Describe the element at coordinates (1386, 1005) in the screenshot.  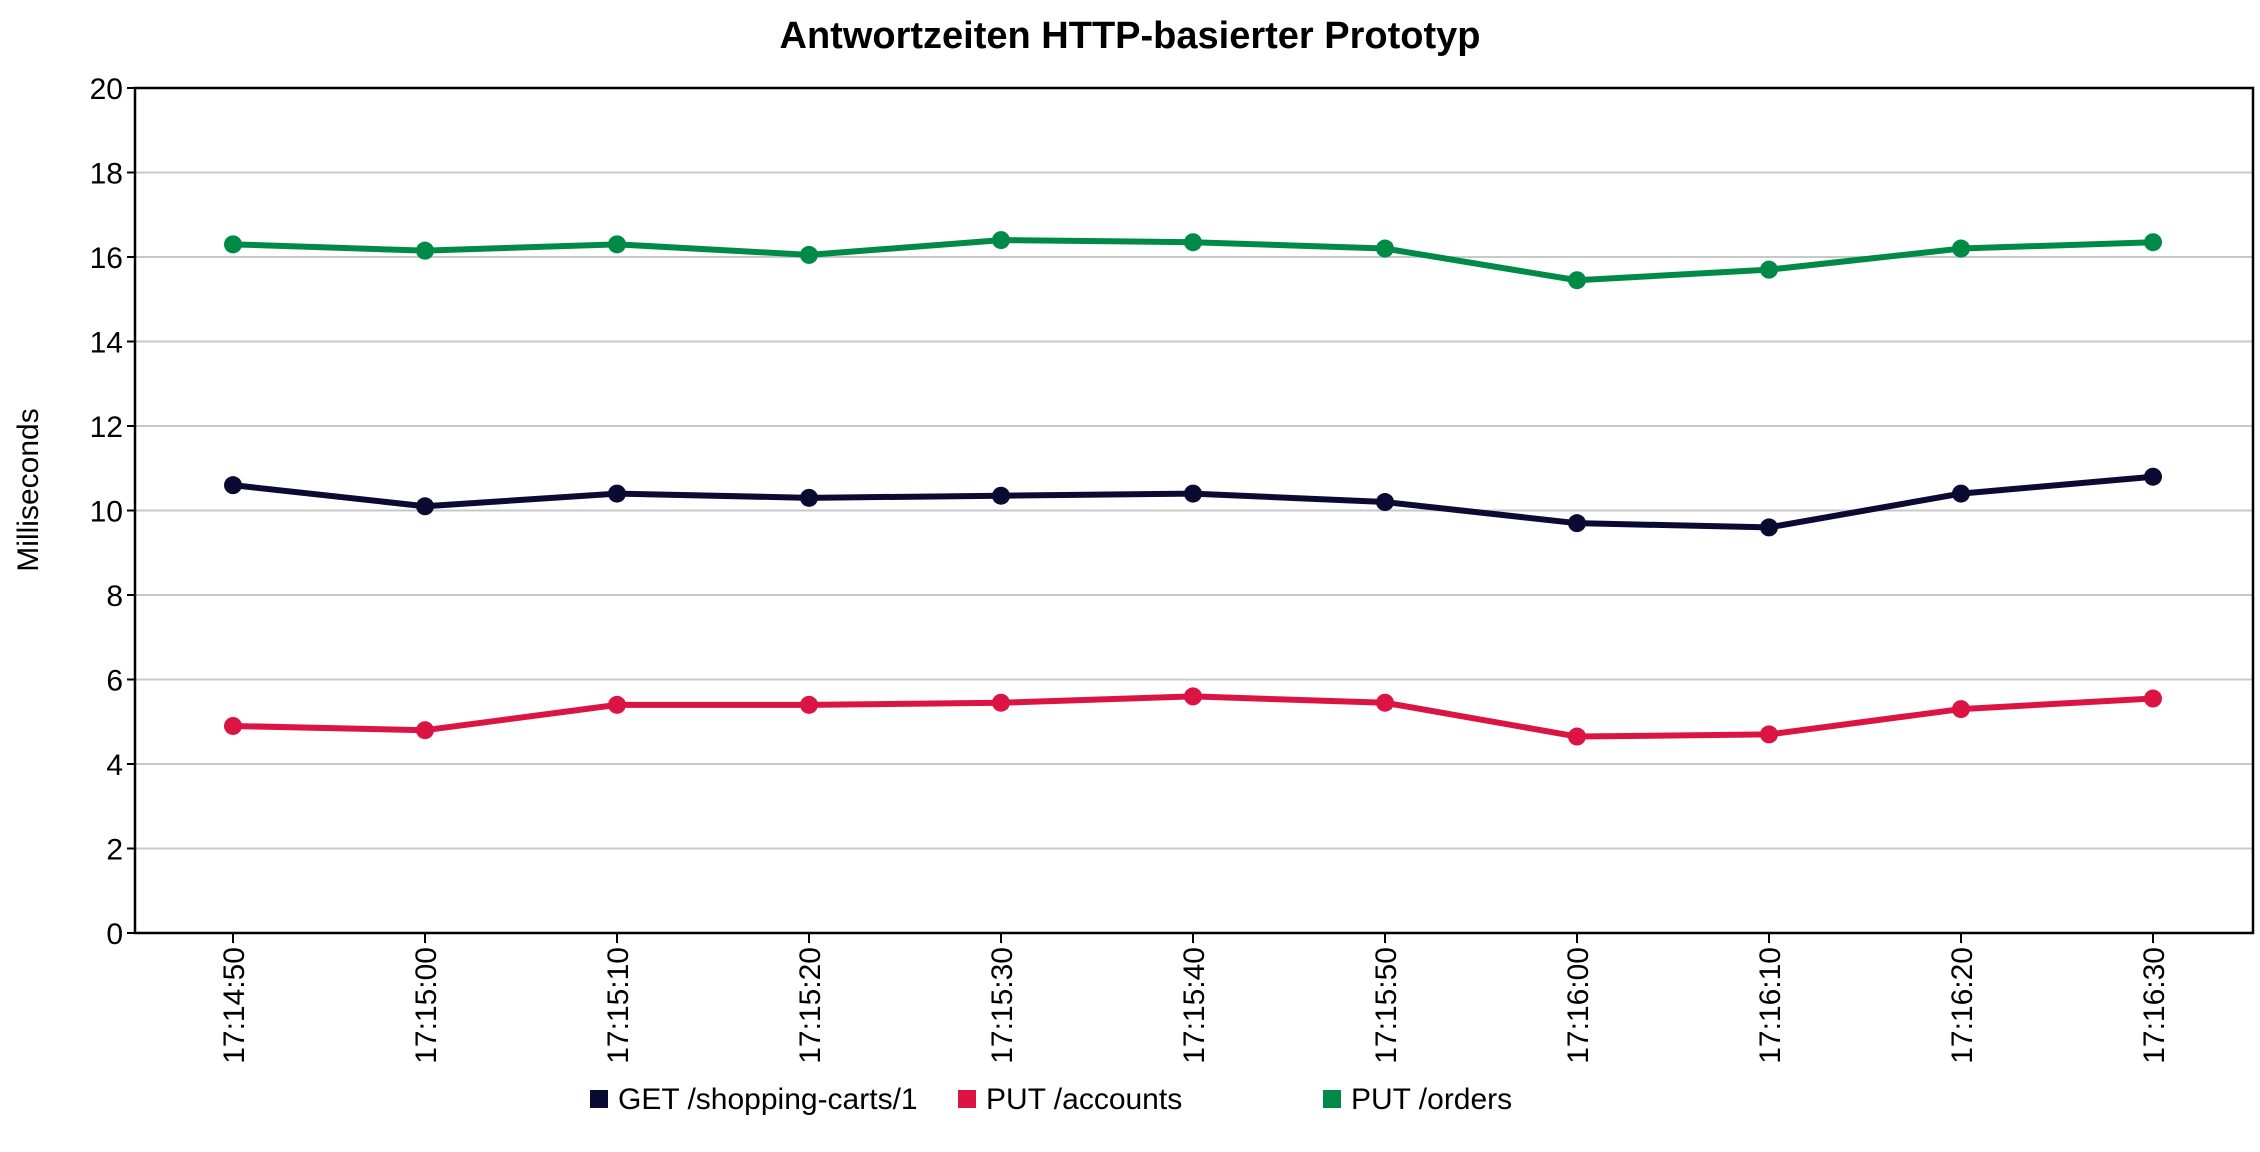
I see `x-tick-label: 17:15:50` at that location.